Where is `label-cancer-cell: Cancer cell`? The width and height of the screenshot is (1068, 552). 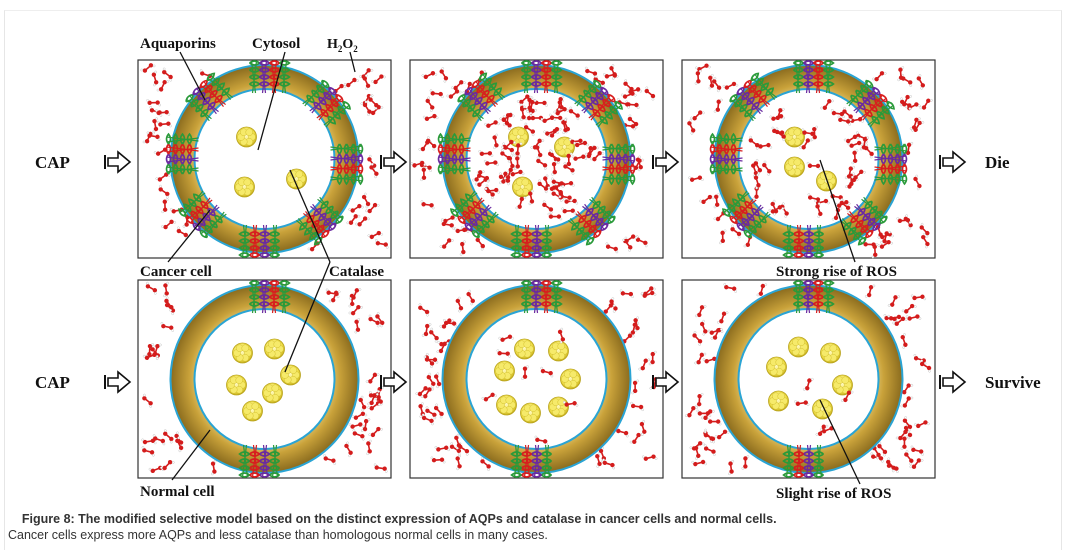
label-cancer-cell: Cancer cell is located at coordinates (176, 272).